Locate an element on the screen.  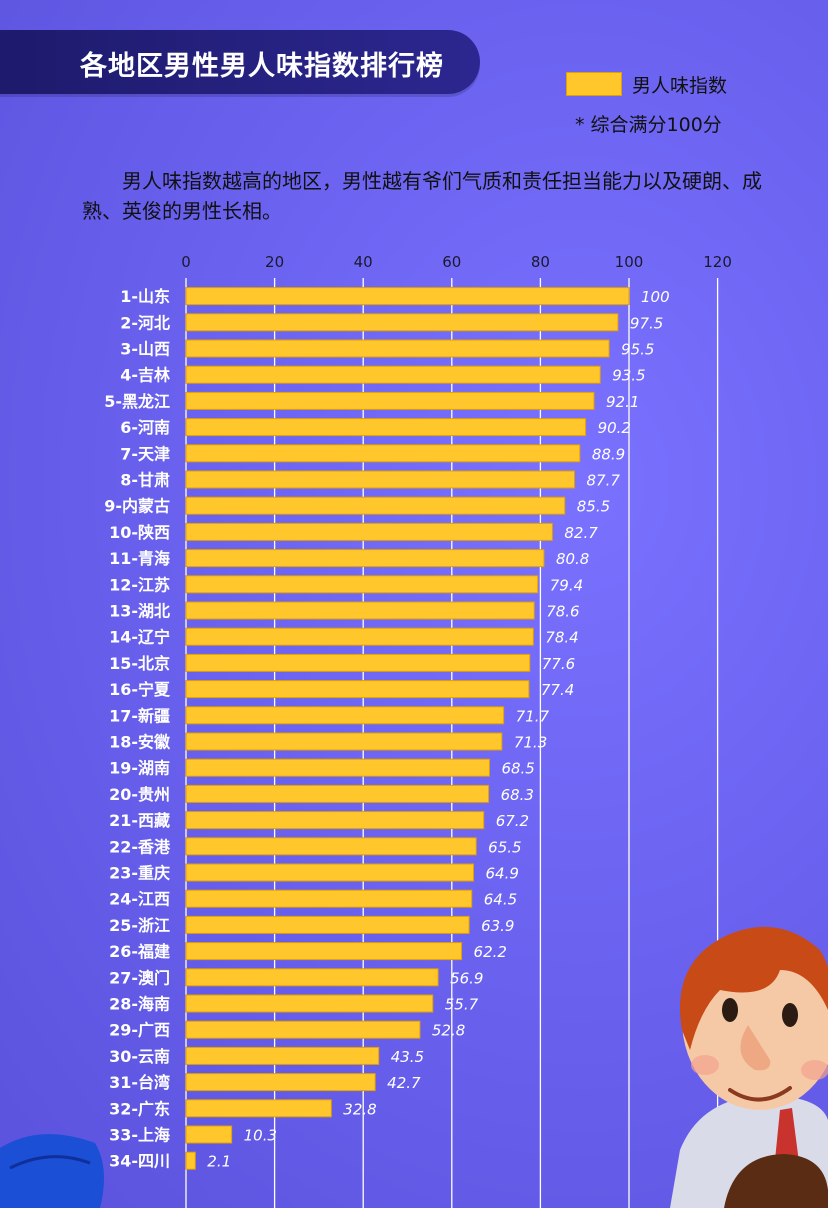
category-label: 25-浙江 is located at coordinates (139, 925).